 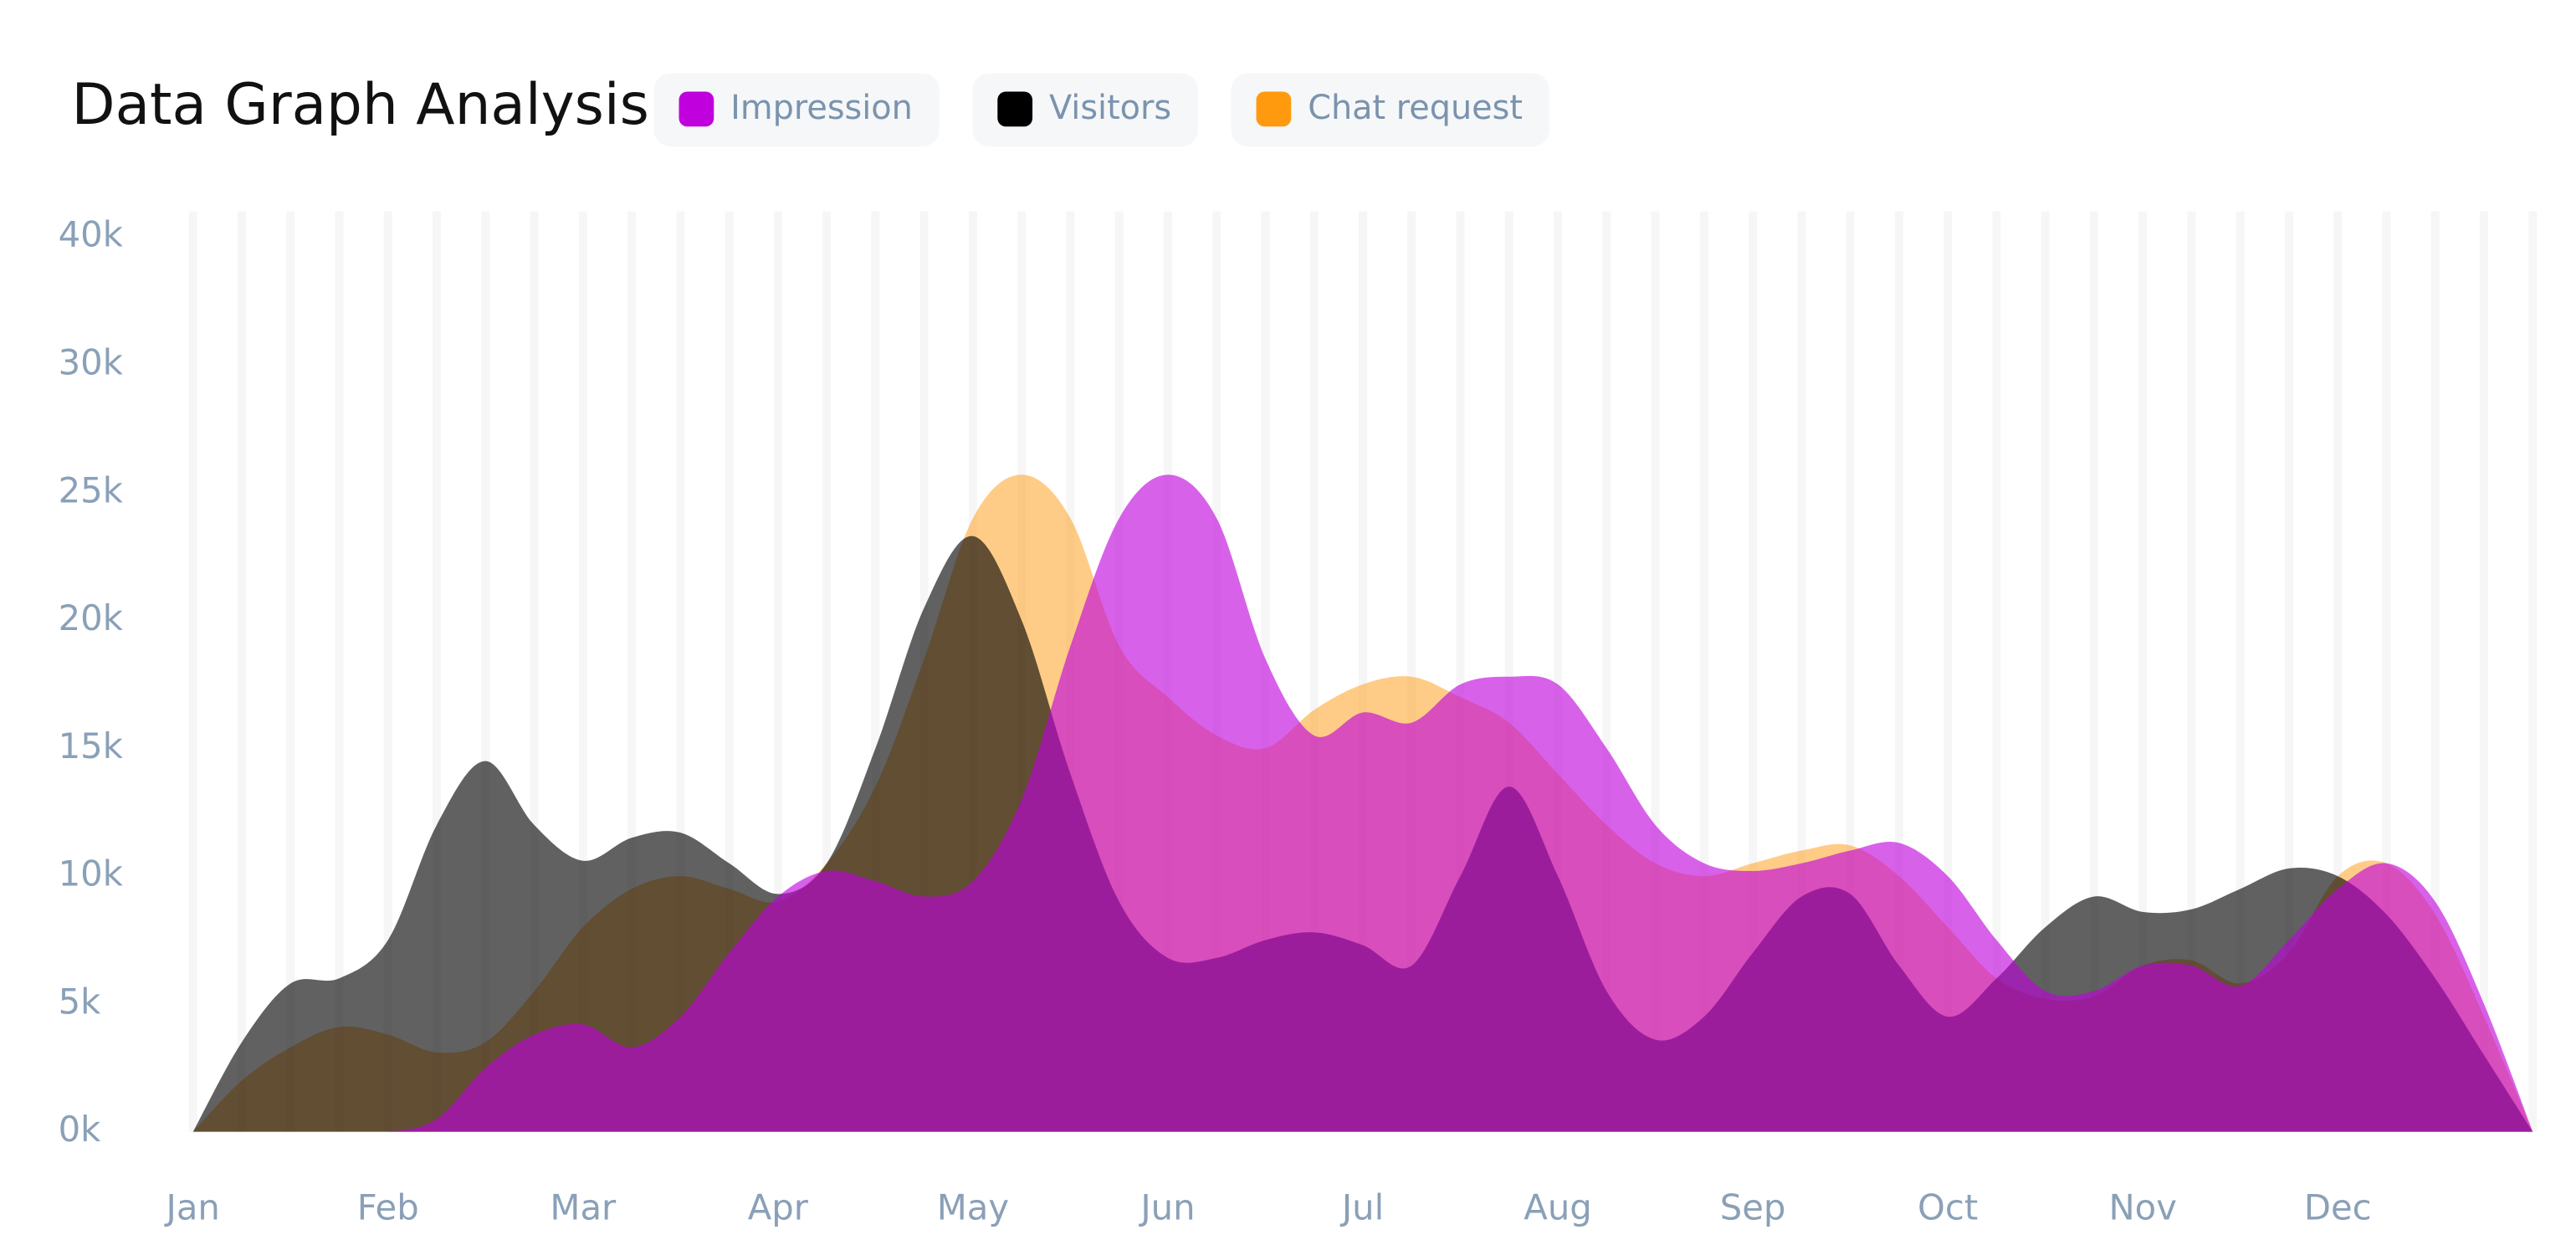 What do you see at coordinates (1415, 108) in the screenshot?
I see `legend-label: Chat request` at bounding box center [1415, 108].